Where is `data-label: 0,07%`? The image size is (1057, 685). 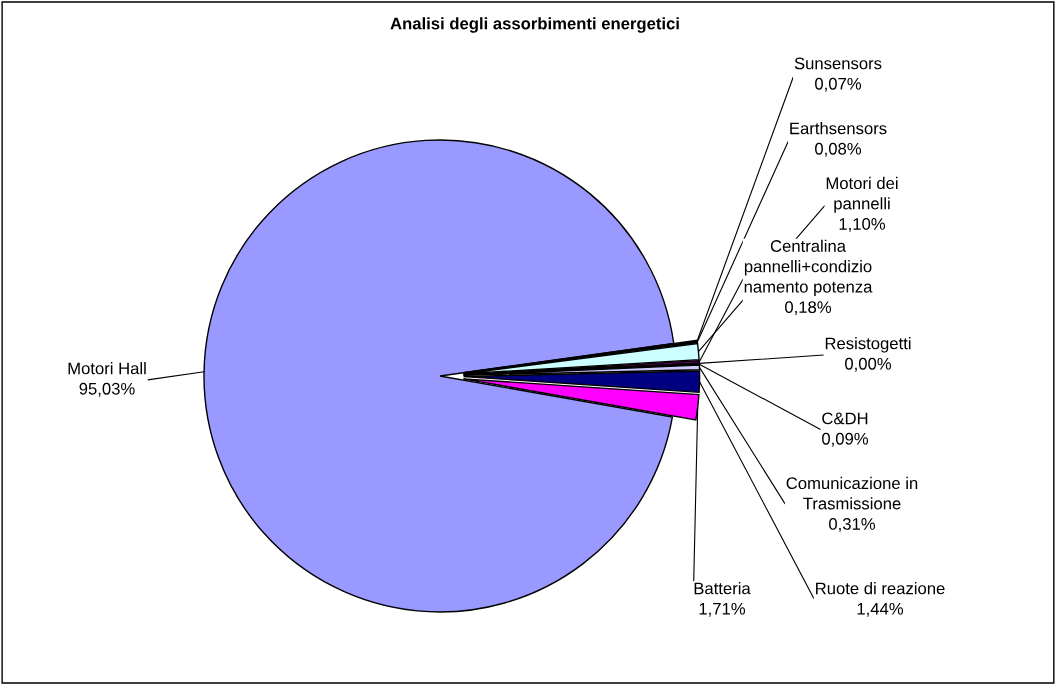
data-label: 0,07% is located at coordinates (838, 84).